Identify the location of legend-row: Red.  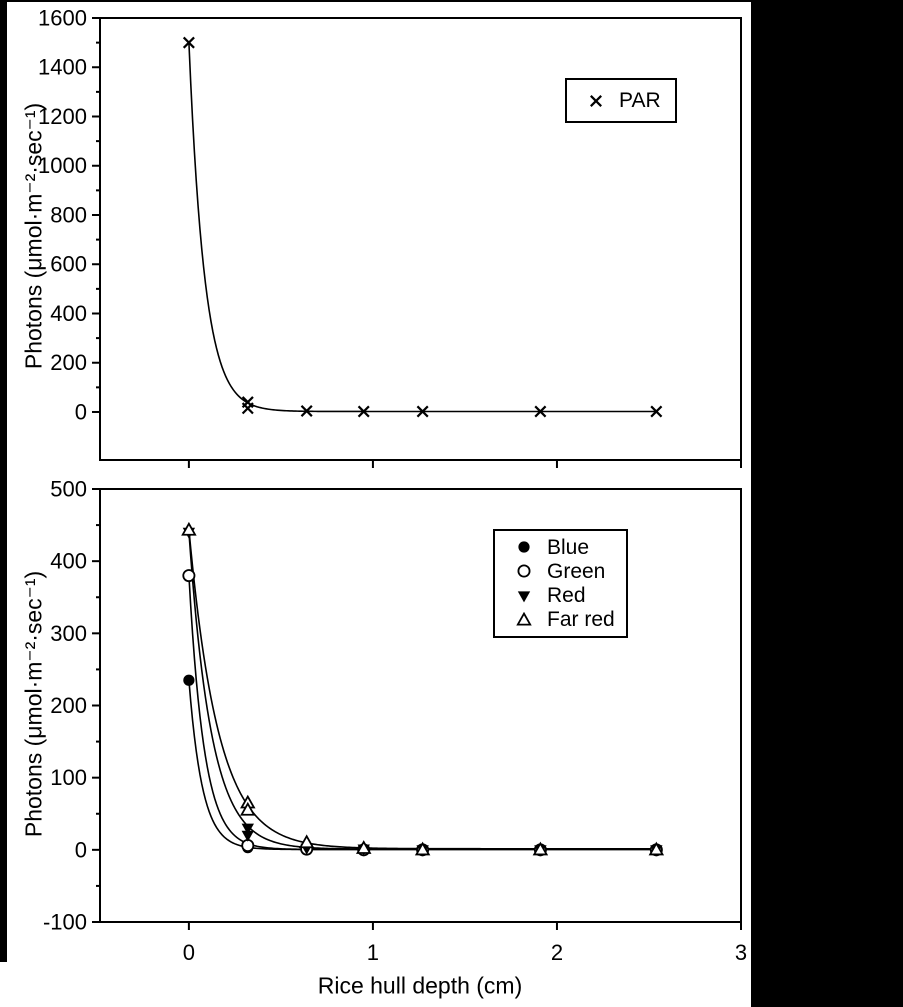
(560, 595).